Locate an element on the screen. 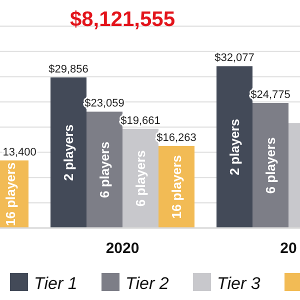  x-tick-label: 20 is located at coordinates (288, 248).